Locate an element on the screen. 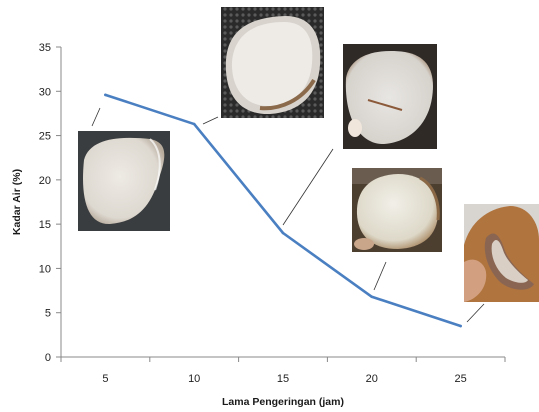  y-tick-label: 30 is located at coordinates (45, 92).